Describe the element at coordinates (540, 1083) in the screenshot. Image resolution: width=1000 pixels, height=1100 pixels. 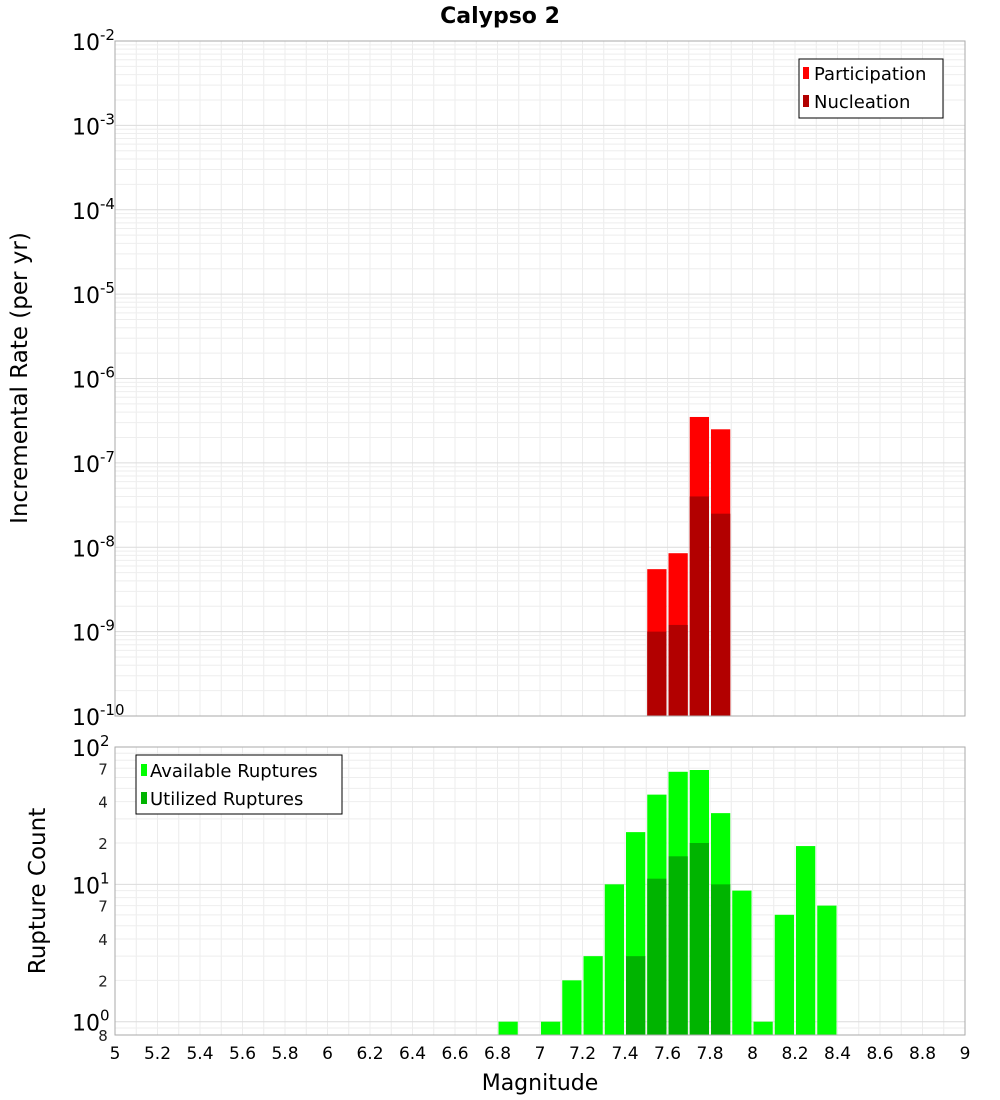
I see `x-axis-label: Magnitude` at that location.